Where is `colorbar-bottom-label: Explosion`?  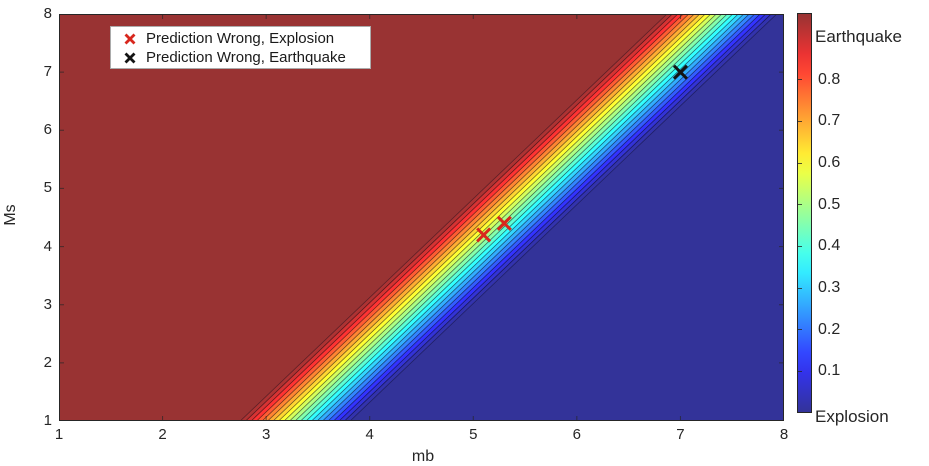 colorbar-bottom-label: Explosion is located at coordinates (852, 416).